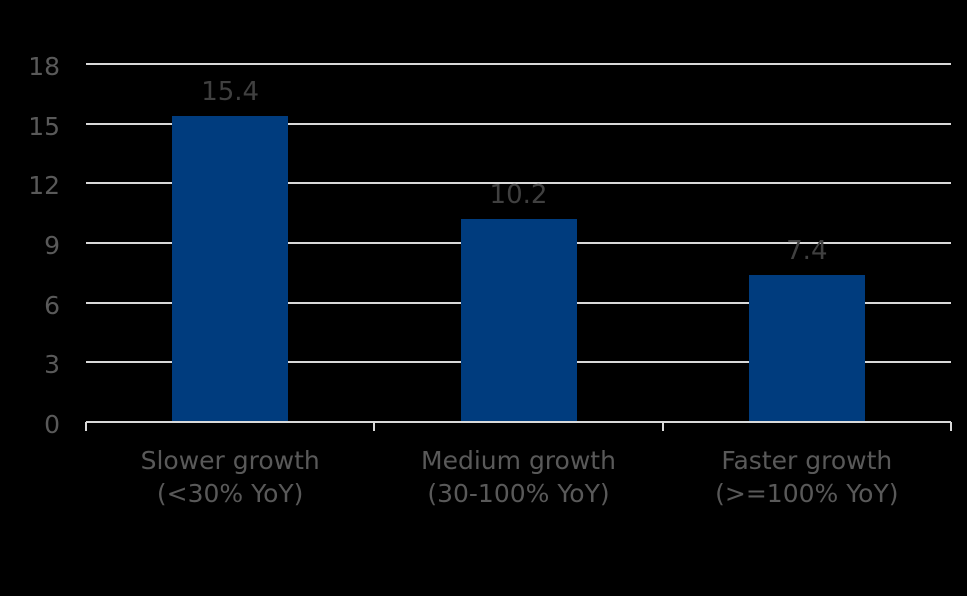 The width and height of the screenshot is (967, 596). I want to click on y-axis-tick-label: 6, so click(52, 305).